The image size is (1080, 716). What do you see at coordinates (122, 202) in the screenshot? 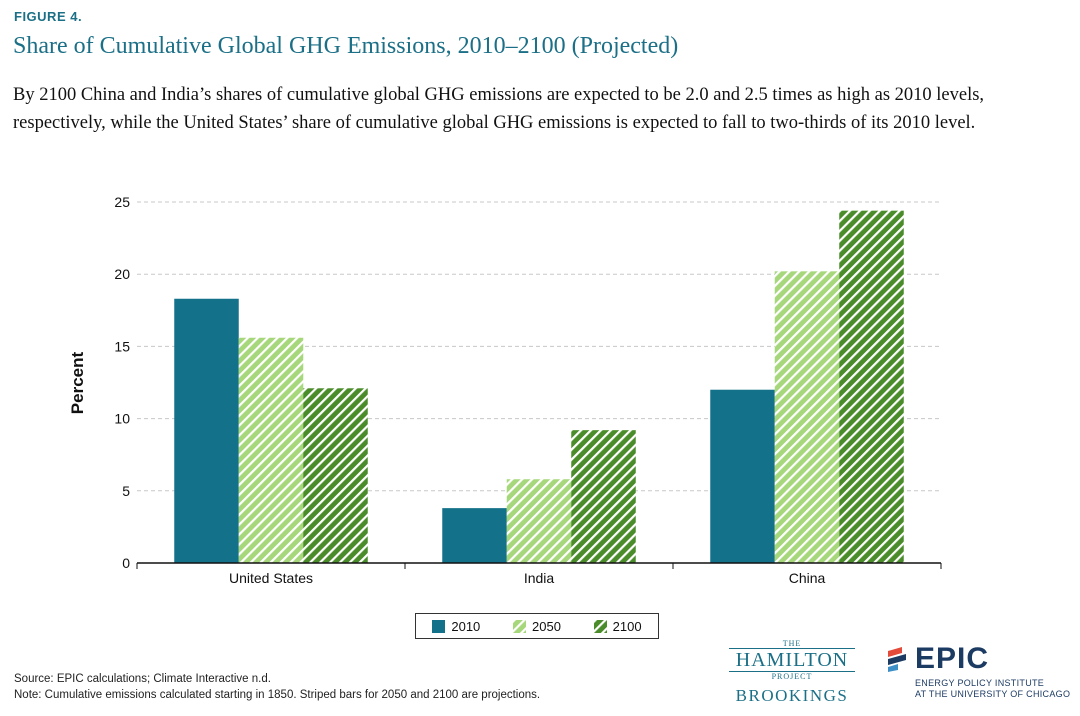
I see `y-tick-label: 25` at bounding box center [122, 202].